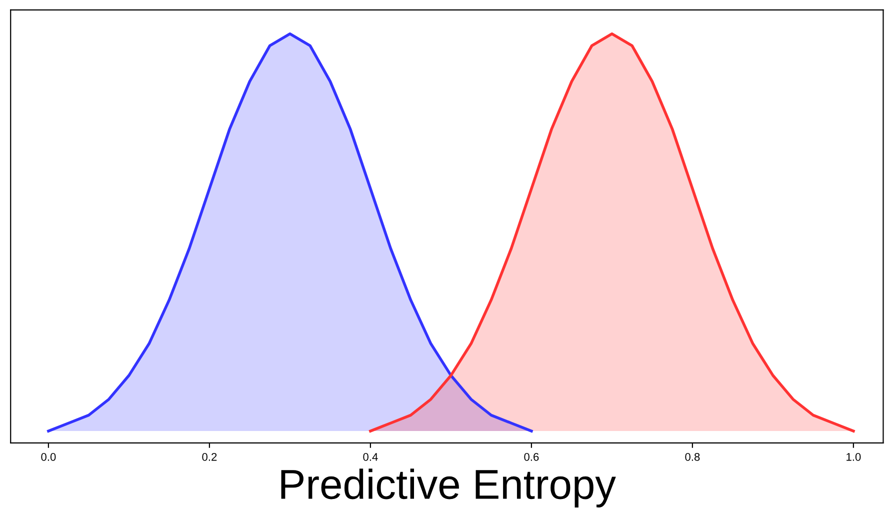 This screenshot has height=523, width=885. I want to click on x-tick-label: 0.2, so click(209, 456).